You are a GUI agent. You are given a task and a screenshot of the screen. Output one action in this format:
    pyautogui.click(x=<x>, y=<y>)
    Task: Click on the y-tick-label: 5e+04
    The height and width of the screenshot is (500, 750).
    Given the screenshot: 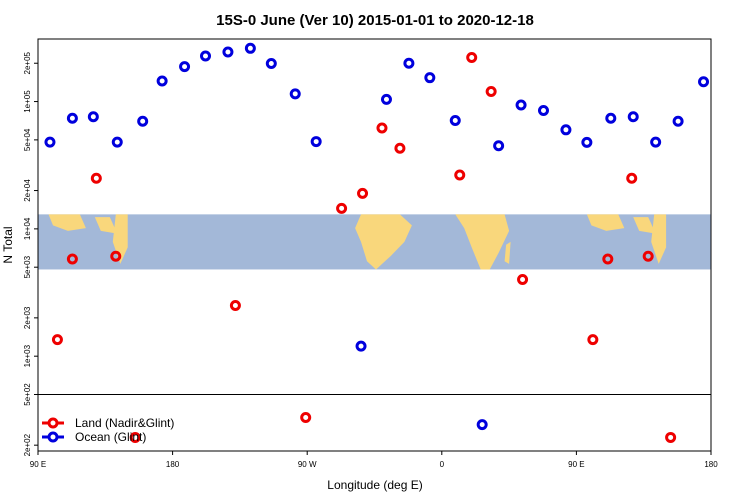 What is the action you would take?
    pyautogui.click(x=27, y=139)
    